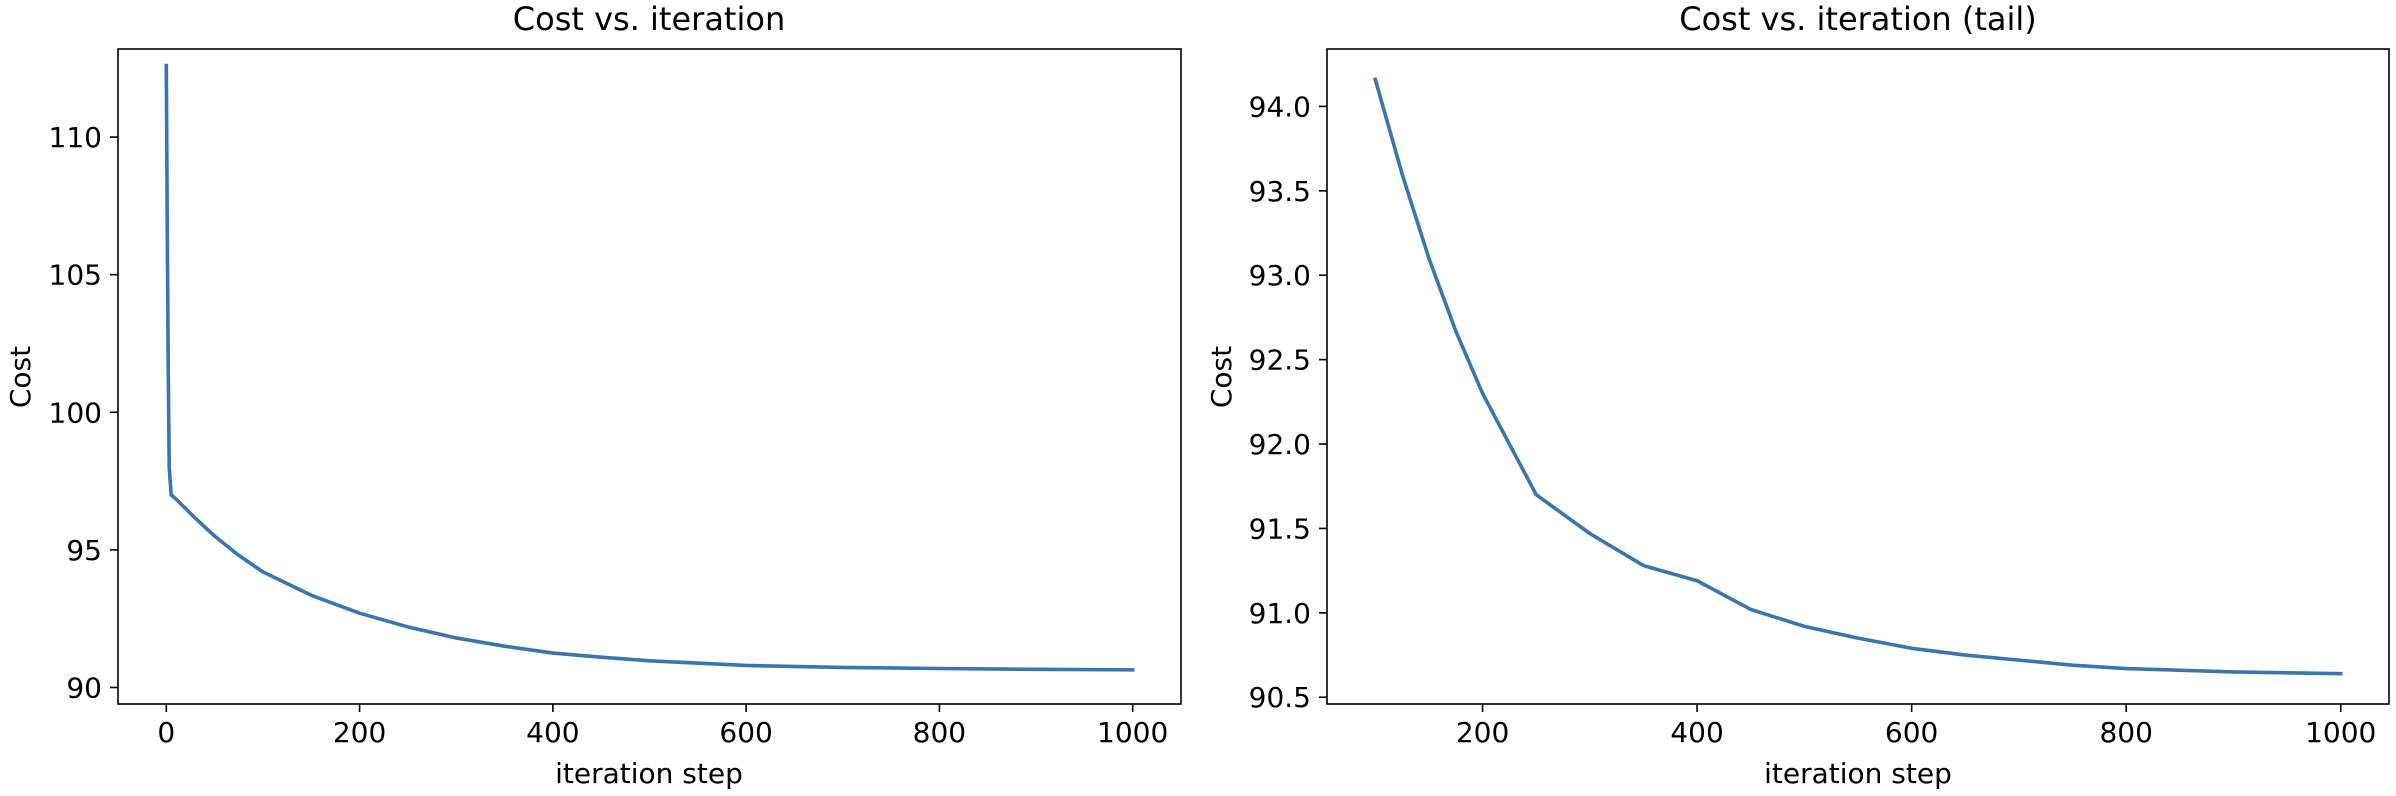  What do you see at coordinates (84, 550) in the screenshot?
I see `y-tick-label: 95` at bounding box center [84, 550].